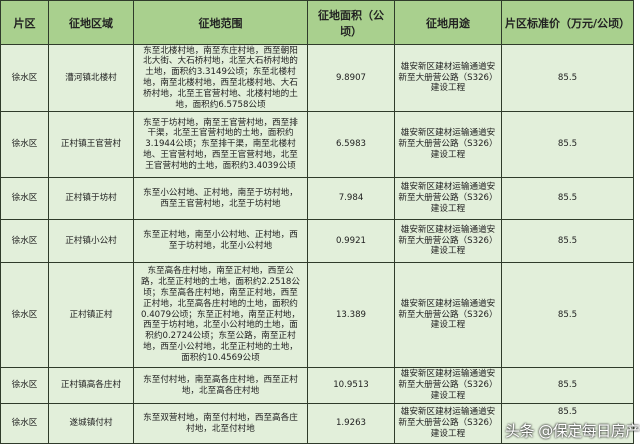 The height and width of the screenshot is (444, 640). What do you see at coordinates (220, 198) in the screenshot?
I see `cell-range: 东至小公村地、正村地，南至于坊村地，西至王官营村地，北至于坊村地` at bounding box center [220, 198].